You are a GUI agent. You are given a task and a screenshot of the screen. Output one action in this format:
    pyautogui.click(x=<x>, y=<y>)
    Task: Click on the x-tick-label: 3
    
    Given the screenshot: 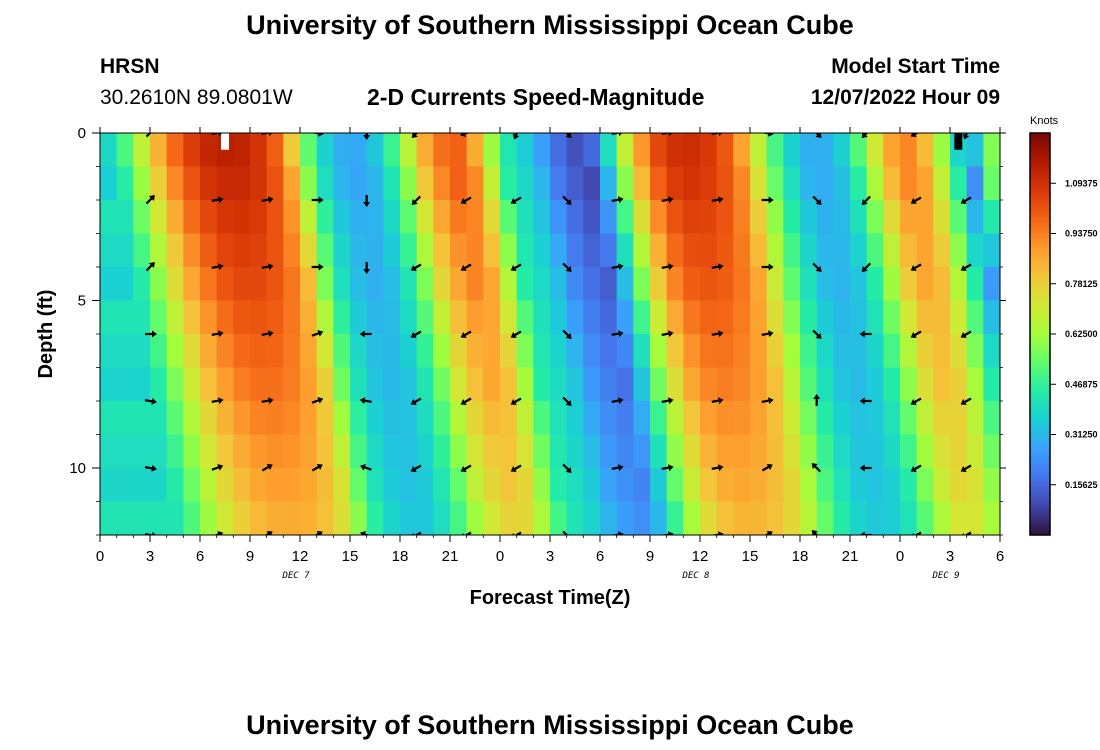 What is the action you would take?
    pyautogui.click(x=550, y=556)
    